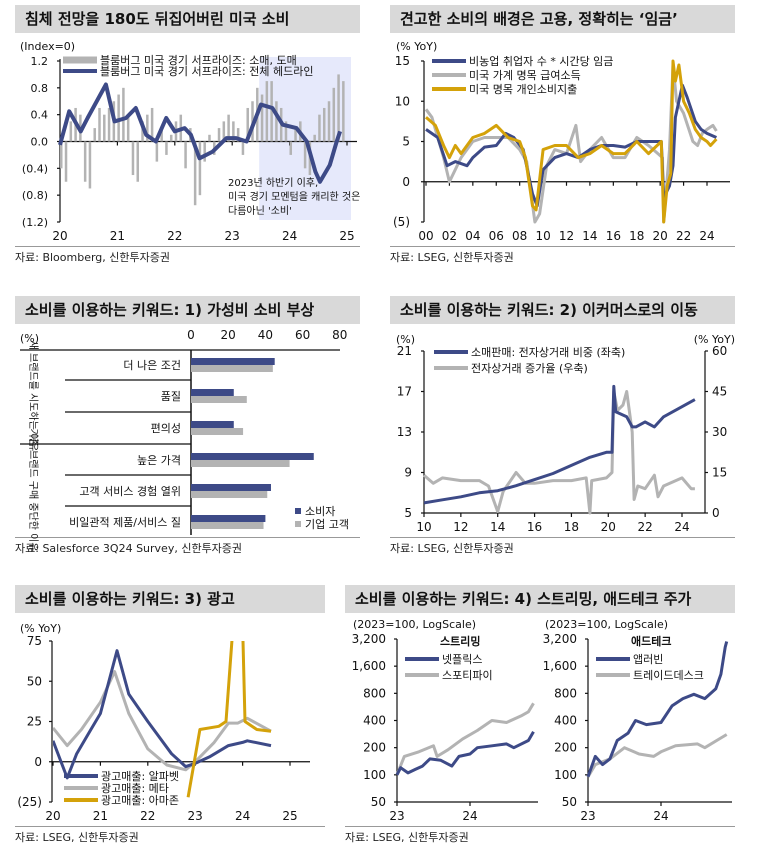 The width and height of the screenshot is (767, 847). I want to click on legend-label: 넷플릭스, so click(462, 659).